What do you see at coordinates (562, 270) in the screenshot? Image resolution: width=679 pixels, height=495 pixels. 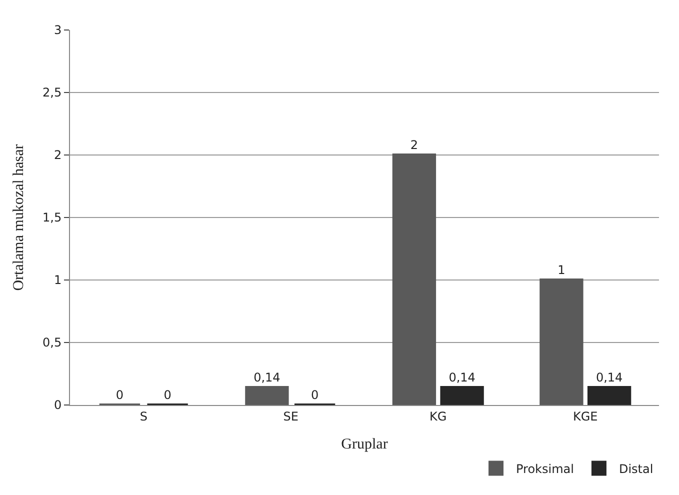 I see `data-label: 1` at bounding box center [562, 270].